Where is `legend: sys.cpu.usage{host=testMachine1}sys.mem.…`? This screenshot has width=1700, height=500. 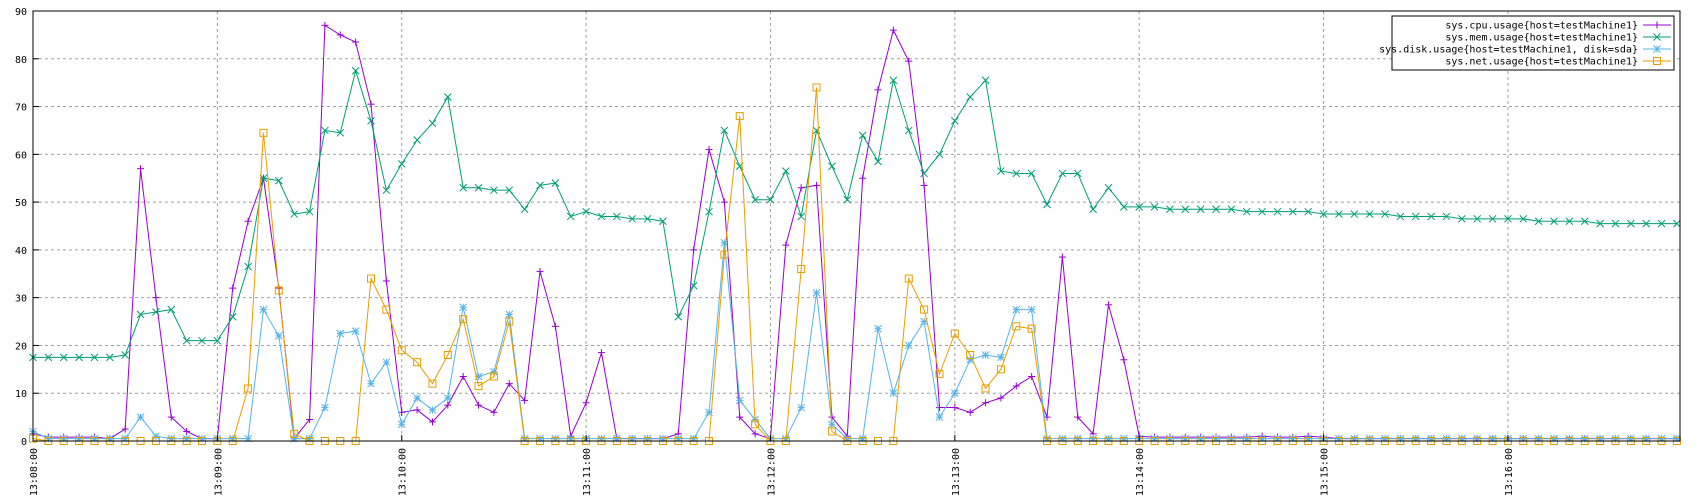 legend: sys.cpu.usage{host=testMachine1}sys.mem.… is located at coordinates (1527, 43).